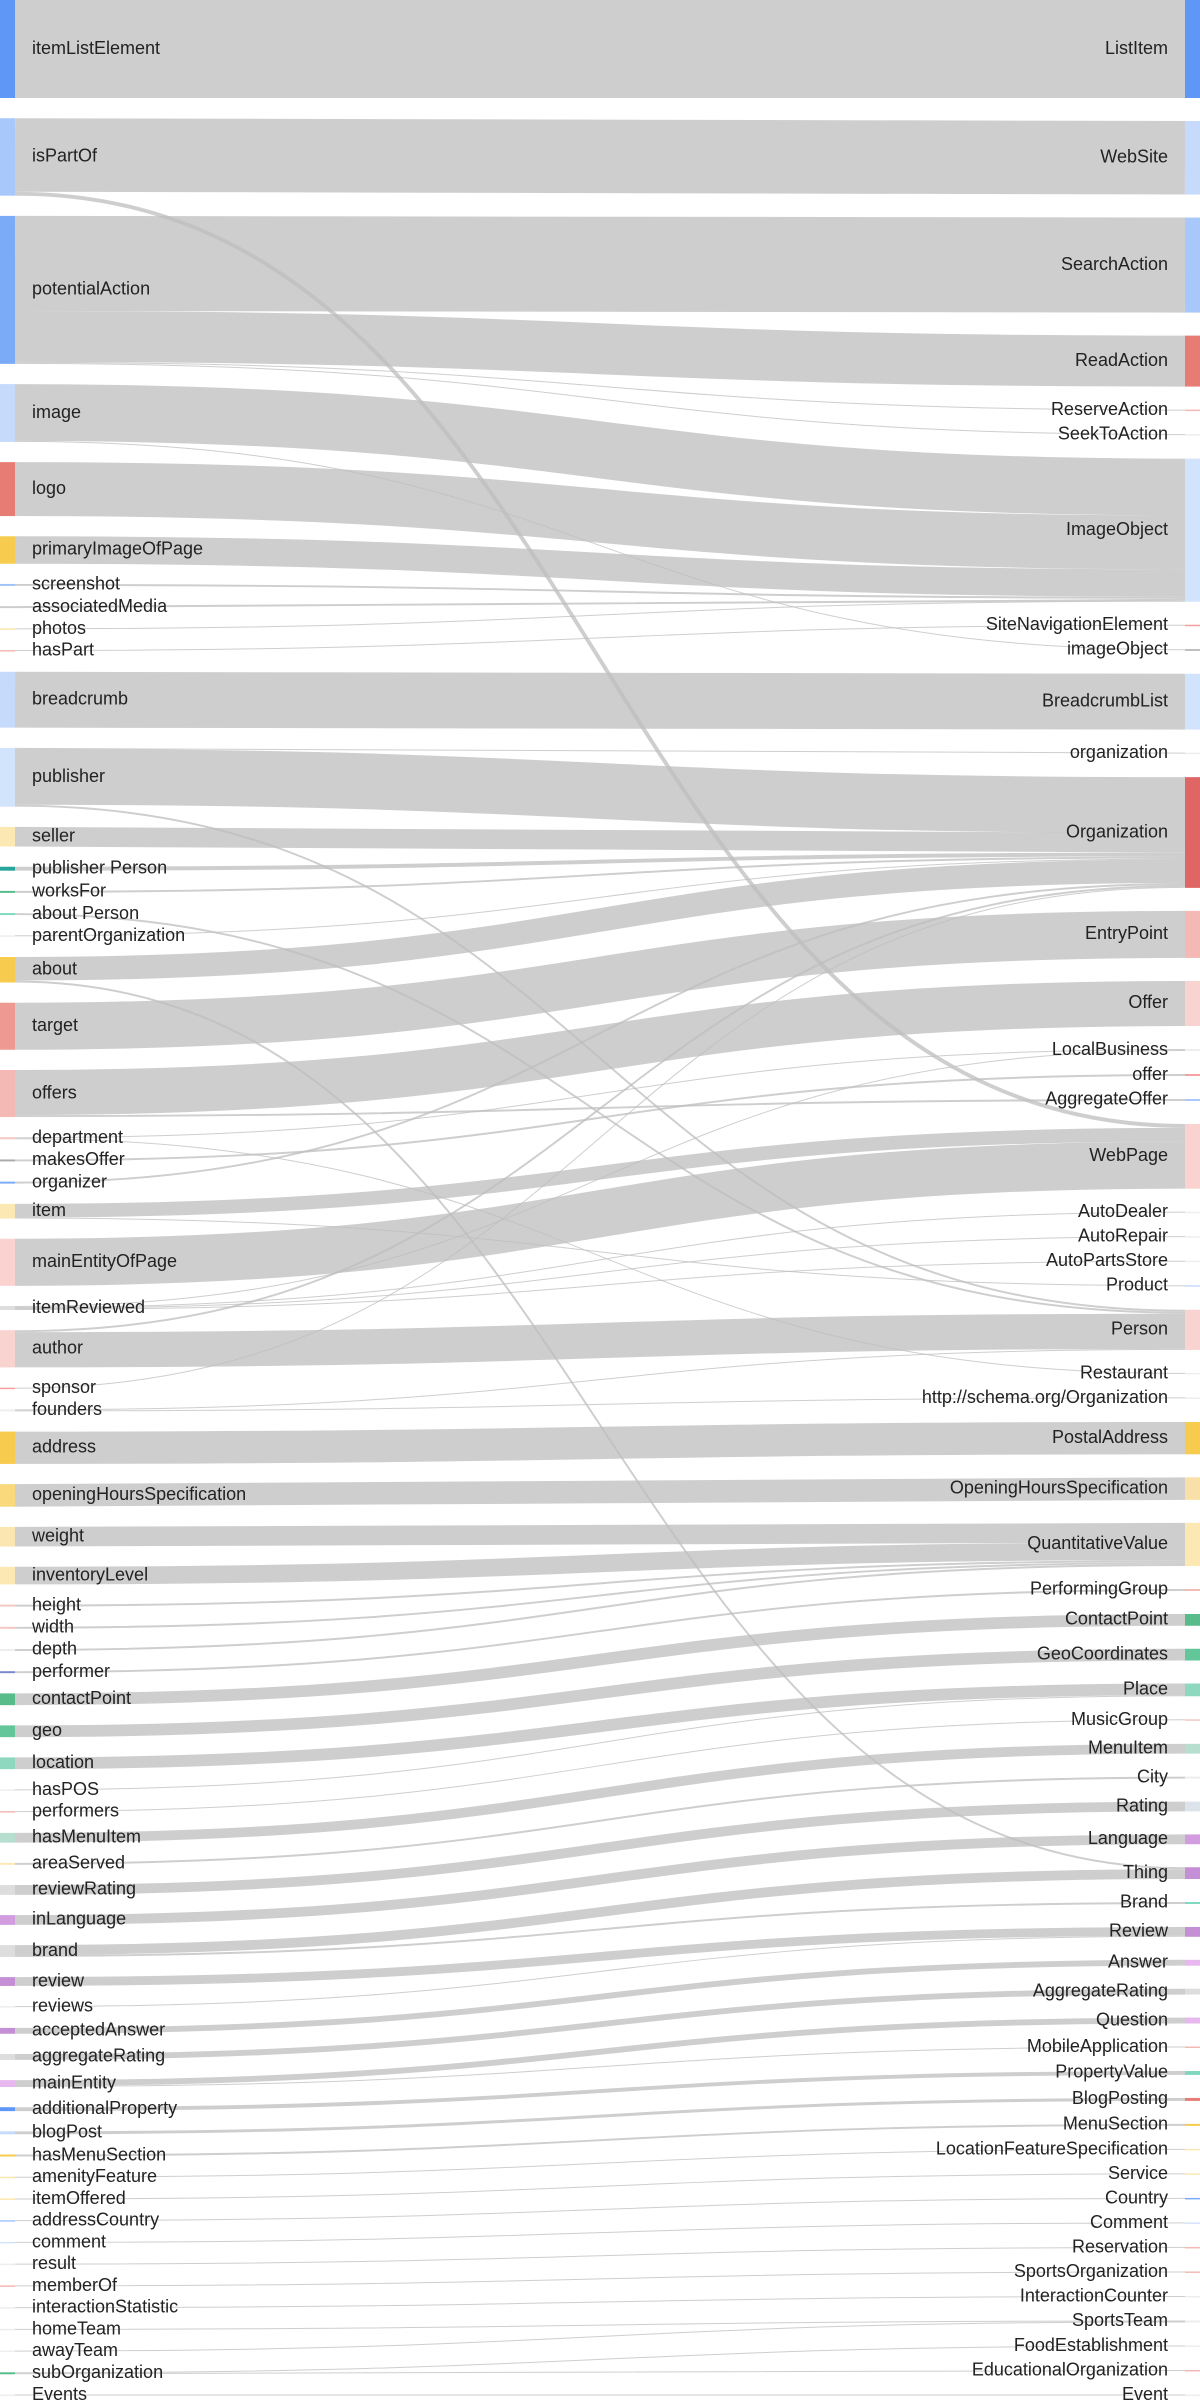 The image size is (1200, 2400). Describe the element at coordinates (600, 861) in the screenshot. I see `link-publisher-Person-to-Organization` at that location.